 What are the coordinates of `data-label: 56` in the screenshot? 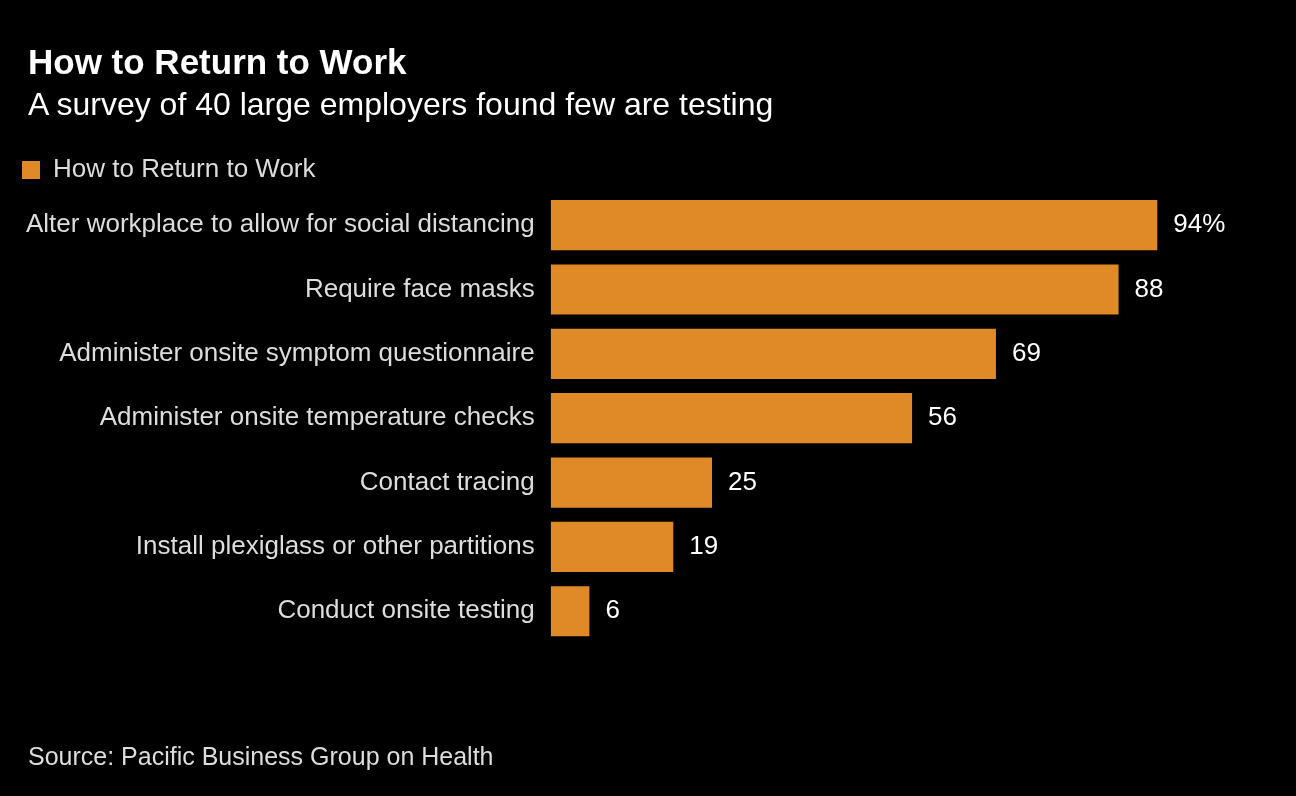 It's located at (942, 416).